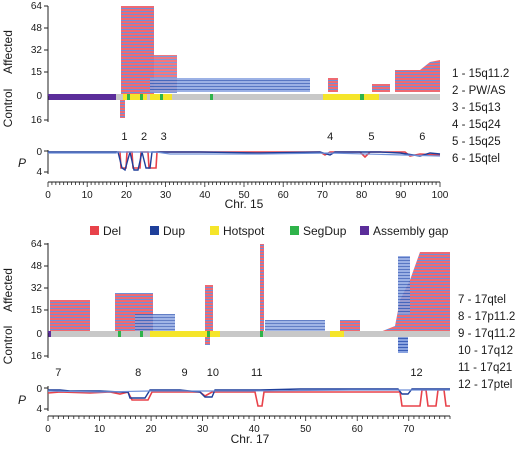 The image size is (525, 450). I want to click on chr15-region-label: 3 - 15q13, so click(476, 108).